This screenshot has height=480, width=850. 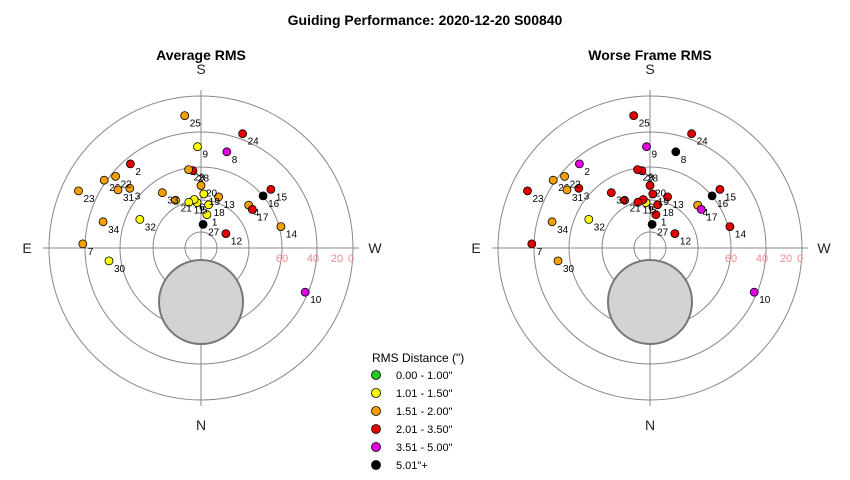 What do you see at coordinates (649, 55) in the screenshot?
I see `panel-title: Worse Frame RMS` at bounding box center [649, 55].